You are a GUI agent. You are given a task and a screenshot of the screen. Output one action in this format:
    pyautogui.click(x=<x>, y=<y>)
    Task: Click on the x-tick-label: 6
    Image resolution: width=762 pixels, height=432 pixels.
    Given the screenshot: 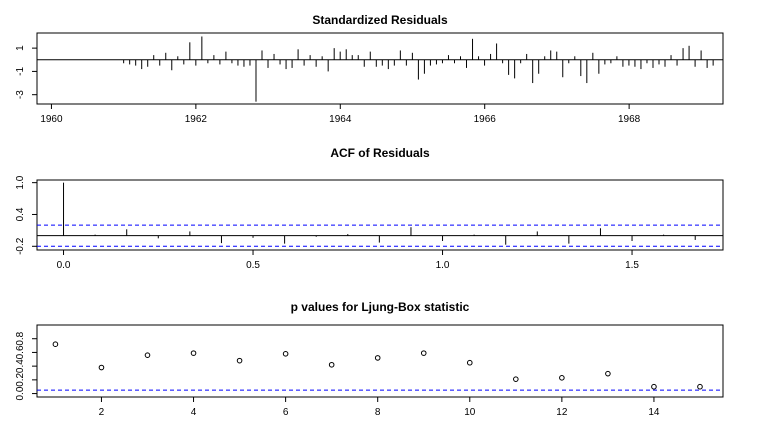 What is the action you would take?
    pyautogui.click(x=286, y=412)
    